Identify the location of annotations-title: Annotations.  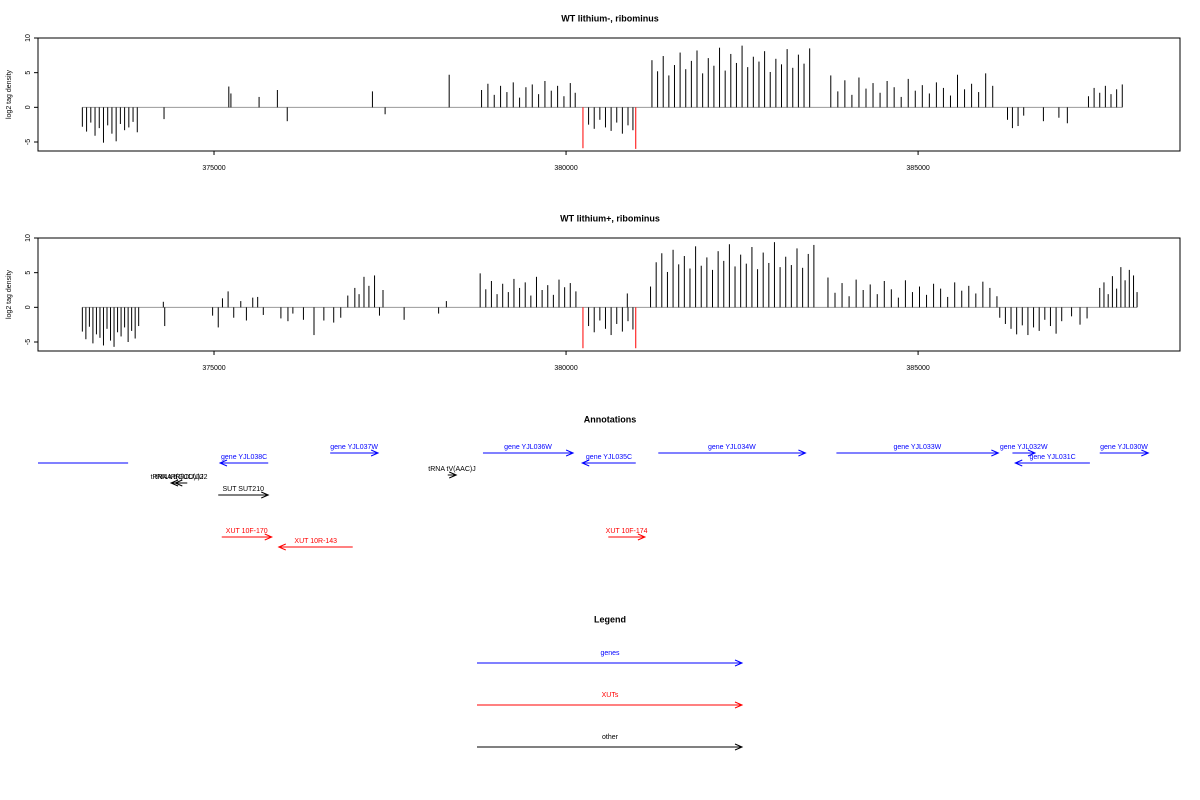
(610, 419).